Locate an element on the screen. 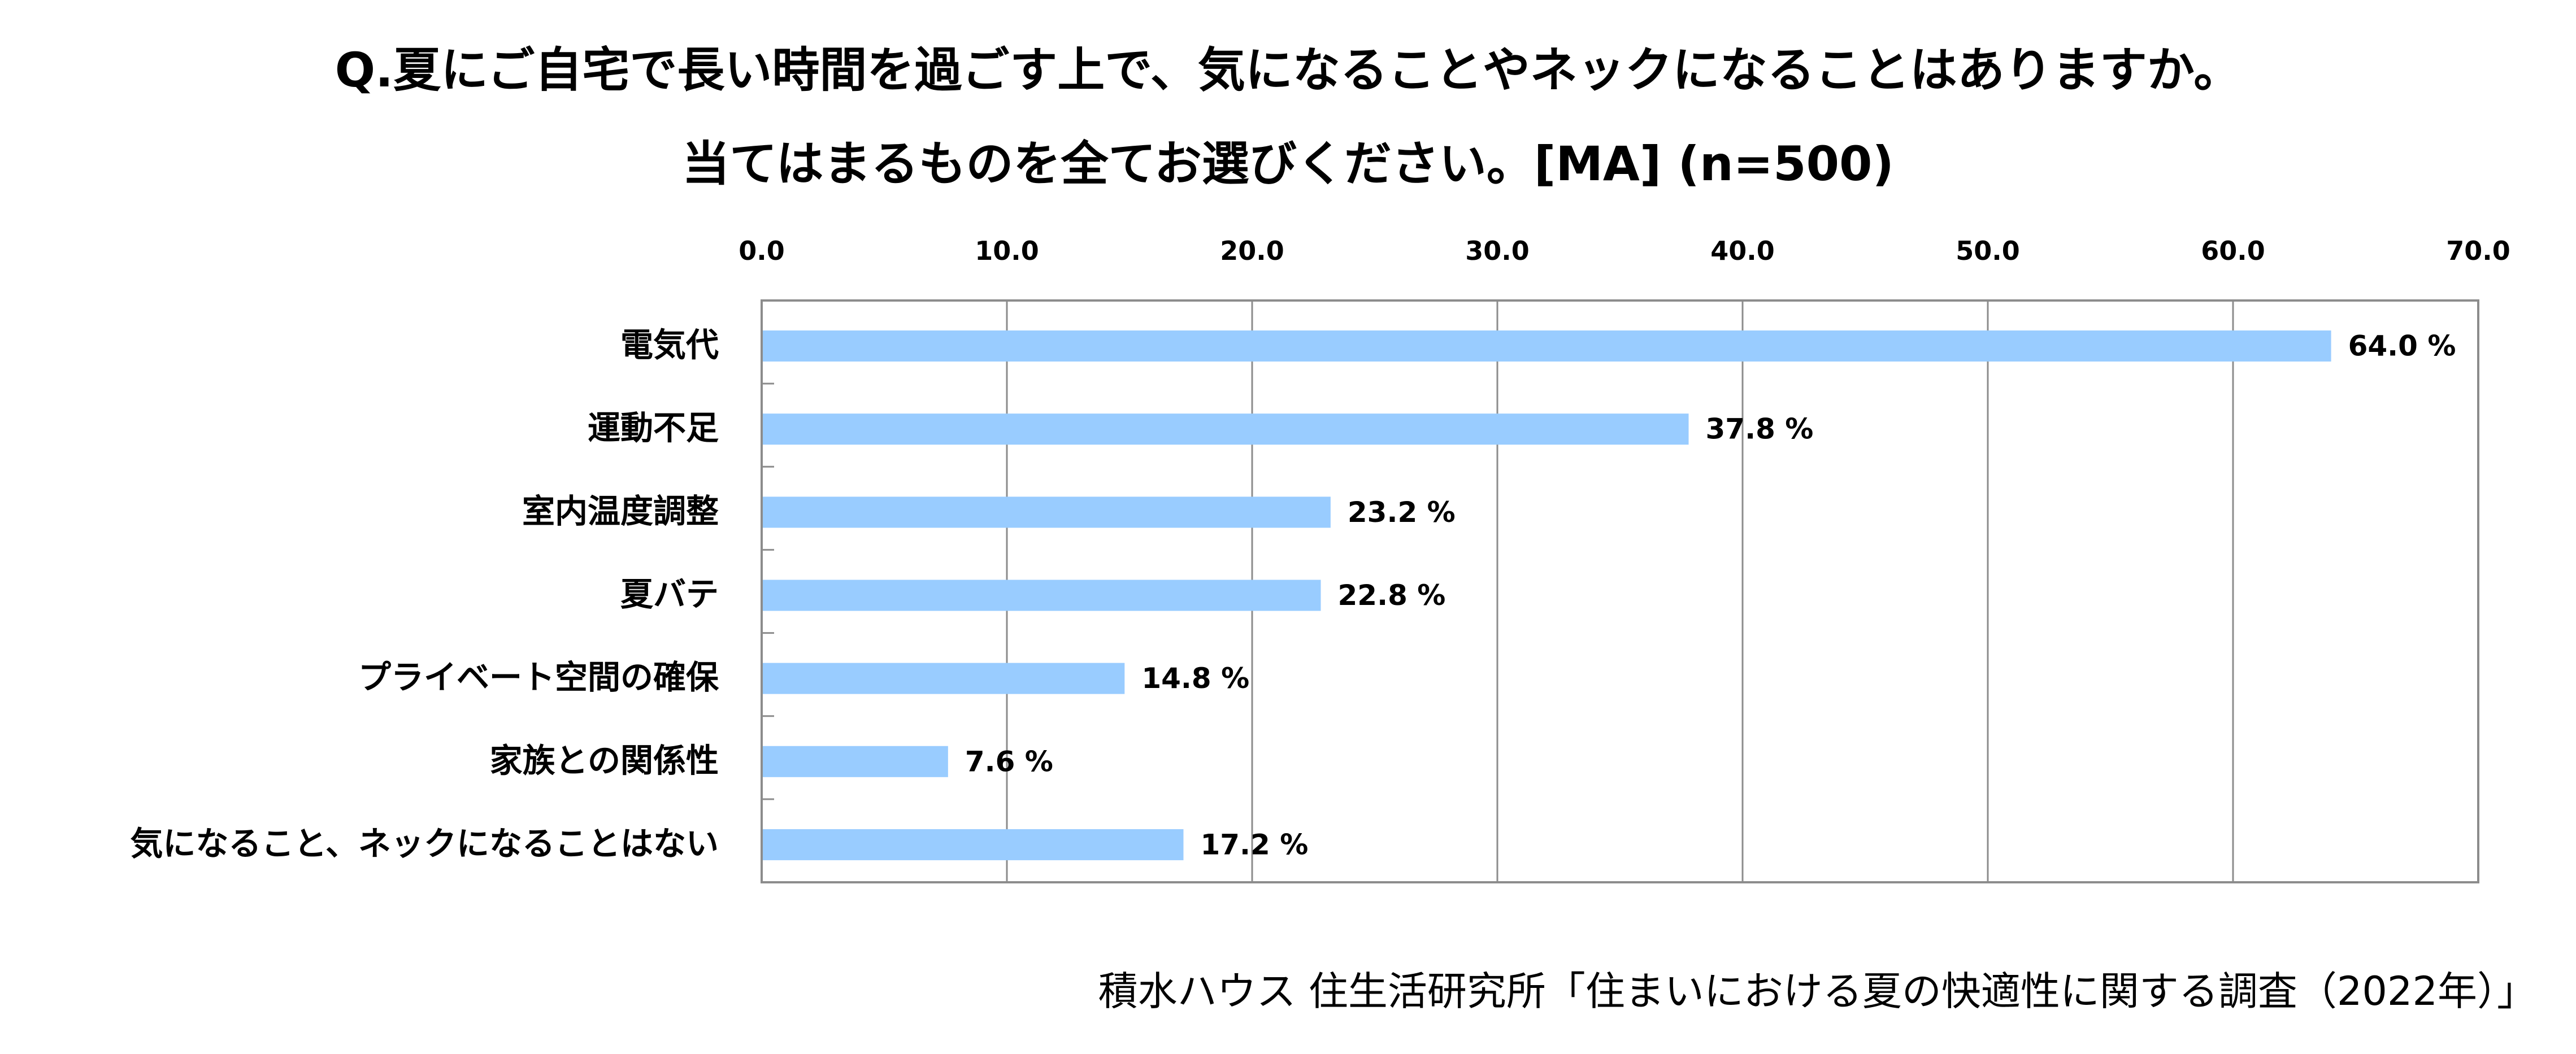  data-label: 14.8 % is located at coordinates (1195, 679).